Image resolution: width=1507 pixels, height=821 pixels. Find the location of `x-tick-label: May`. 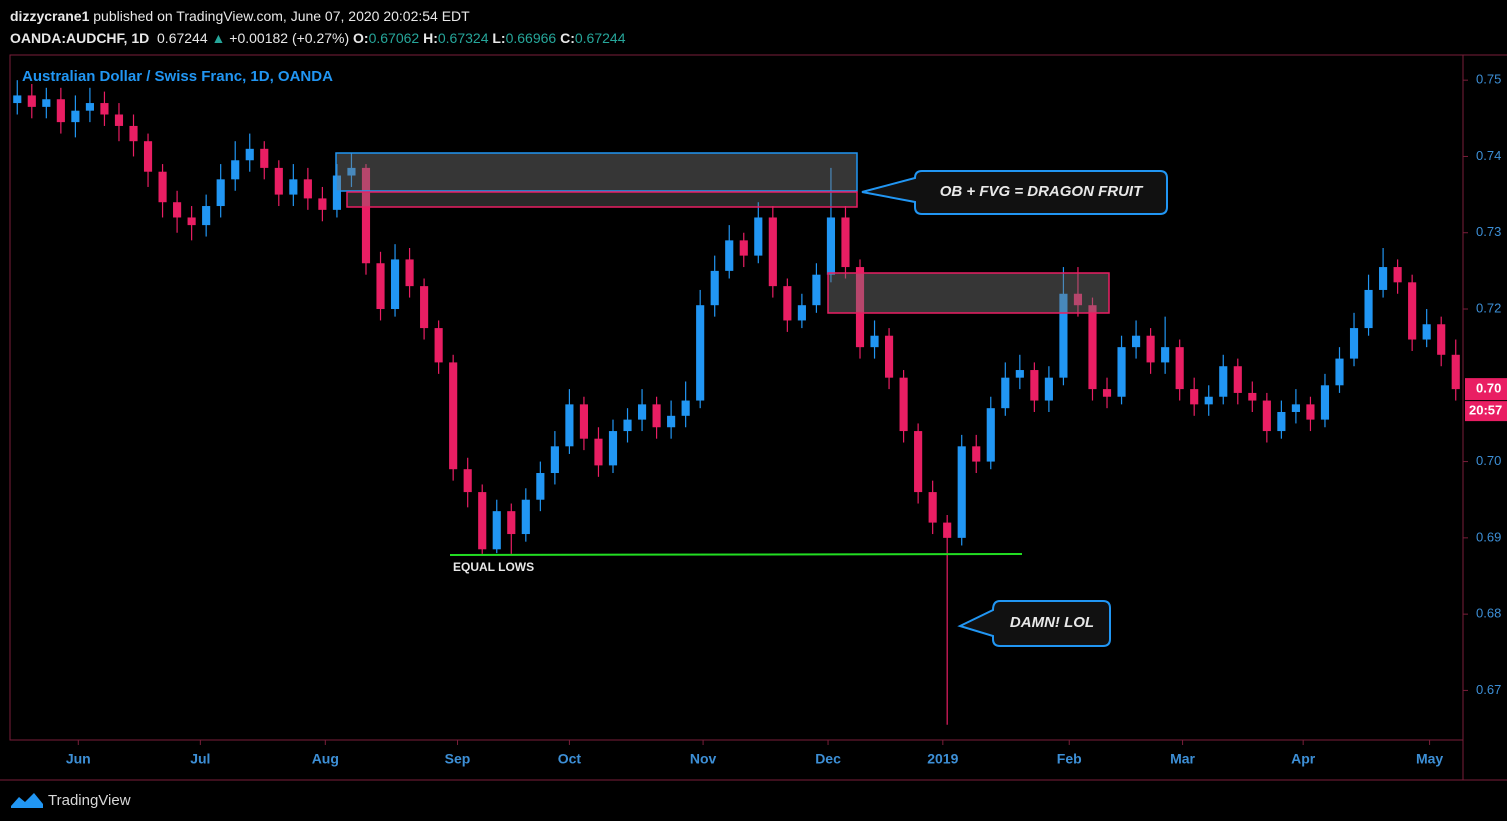

x-tick-label: May is located at coordinates (1429, 759).